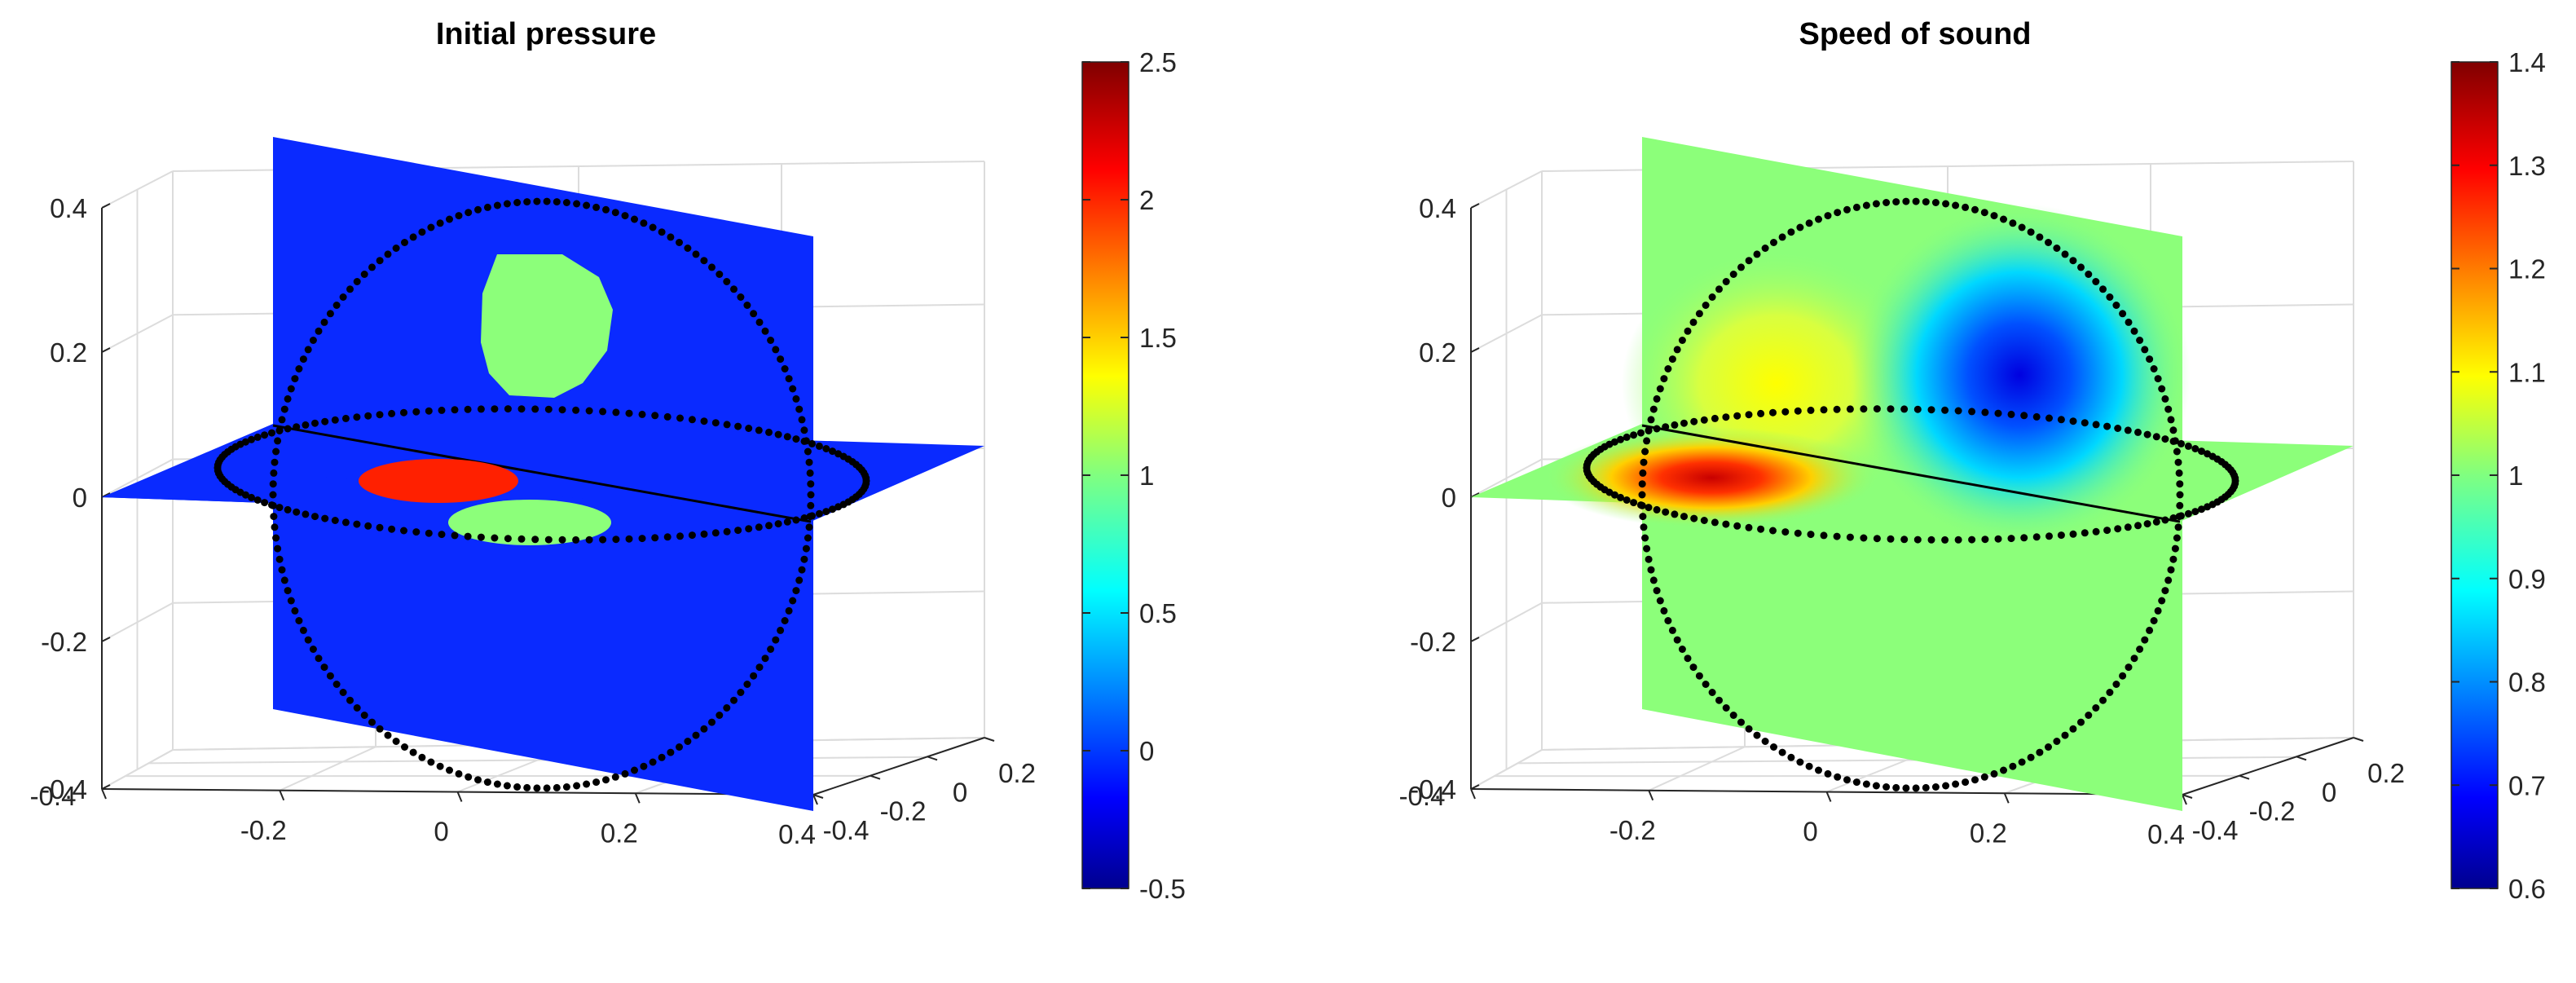  Describe the element at coordinates (441, 832) in the screenshot. I see `x-tick-label: 0` at that location.